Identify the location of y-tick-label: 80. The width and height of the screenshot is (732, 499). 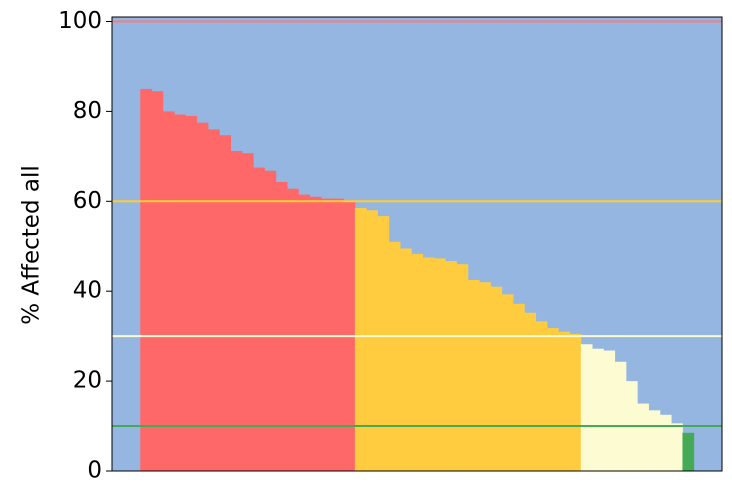
(87, 111).